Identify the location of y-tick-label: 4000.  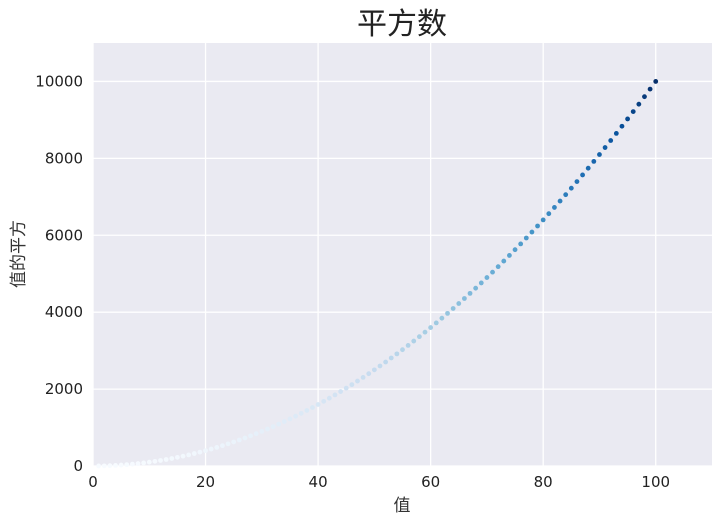
(64, 312).